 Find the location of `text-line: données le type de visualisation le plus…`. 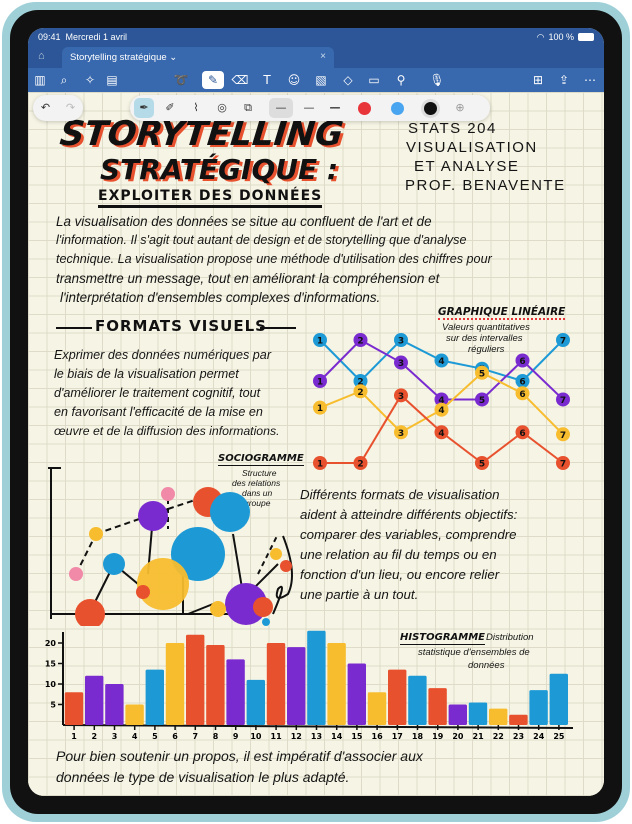

text-line: données le type de visualisation le plus… is located at coordinates (203, 777).